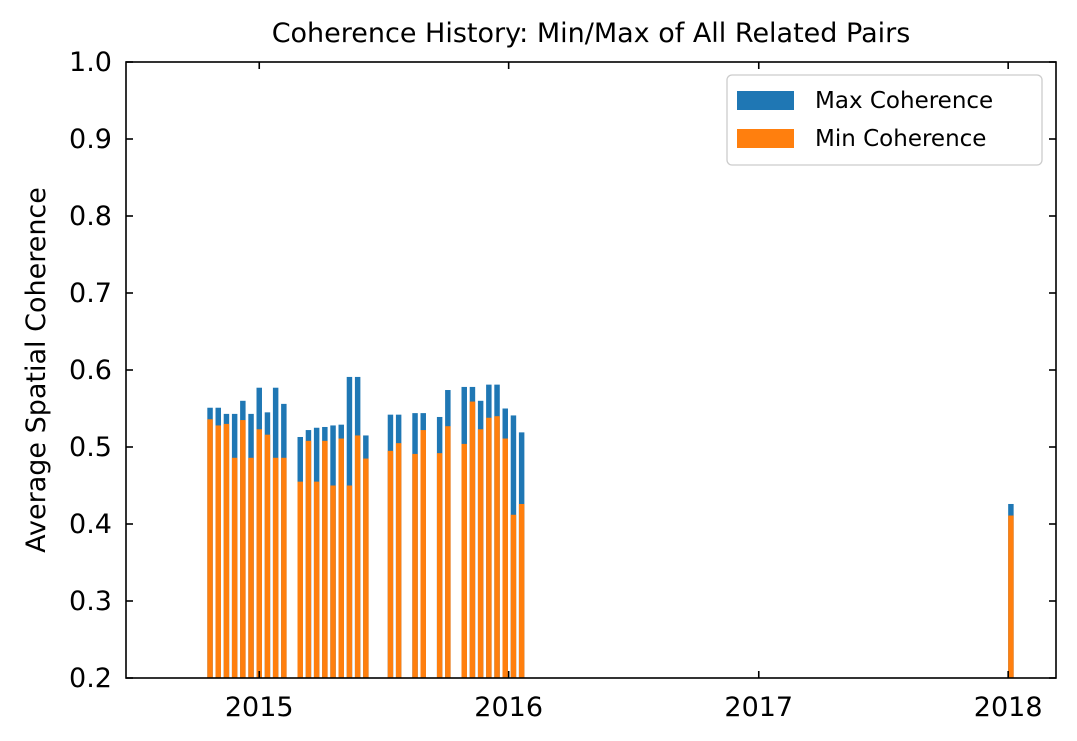 The image size is (1077, 741). What do you see at coordinates (508, 707) in the screenshot?
I see `x-tick-label: 2016` at bounding box center [508, 707].